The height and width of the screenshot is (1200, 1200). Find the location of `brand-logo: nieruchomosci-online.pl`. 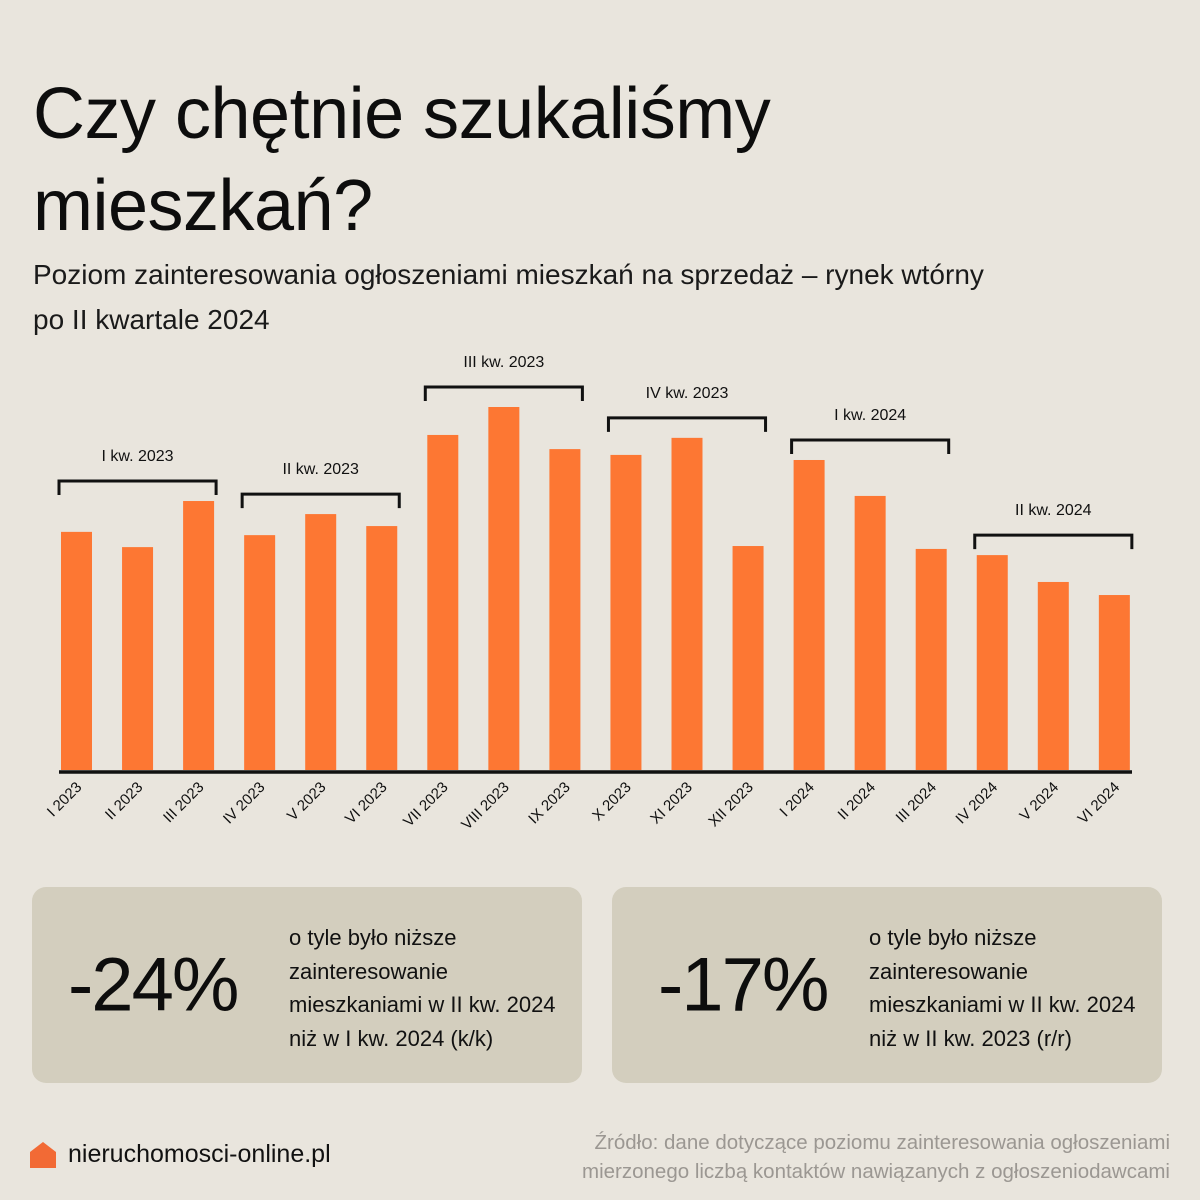

brand-logo: nieruchomosci-online.pl is located at coordinates (180, 1154).